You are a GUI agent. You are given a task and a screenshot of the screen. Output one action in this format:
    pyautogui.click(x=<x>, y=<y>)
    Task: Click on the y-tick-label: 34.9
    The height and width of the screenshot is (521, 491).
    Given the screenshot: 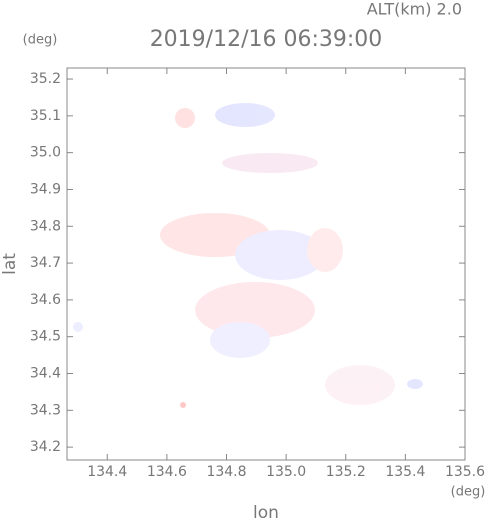 What is the action you would take?
    pyautogui.click(x=45, y=189)
    